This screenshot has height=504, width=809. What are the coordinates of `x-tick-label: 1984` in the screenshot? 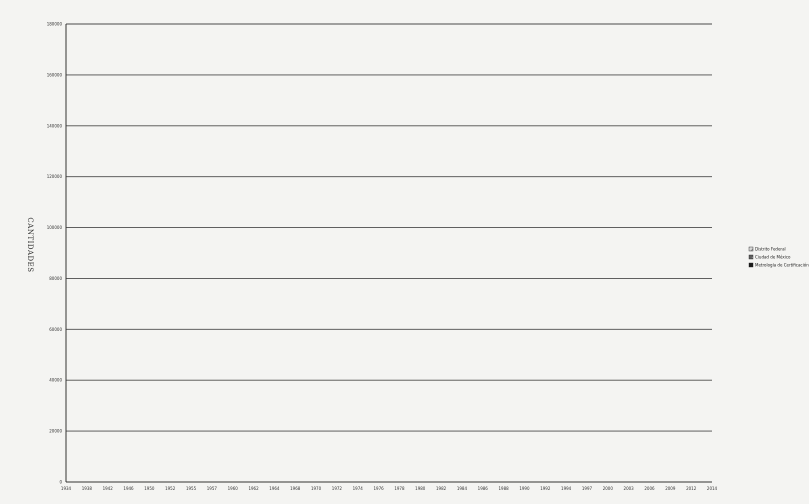 It's located at (462, 488).